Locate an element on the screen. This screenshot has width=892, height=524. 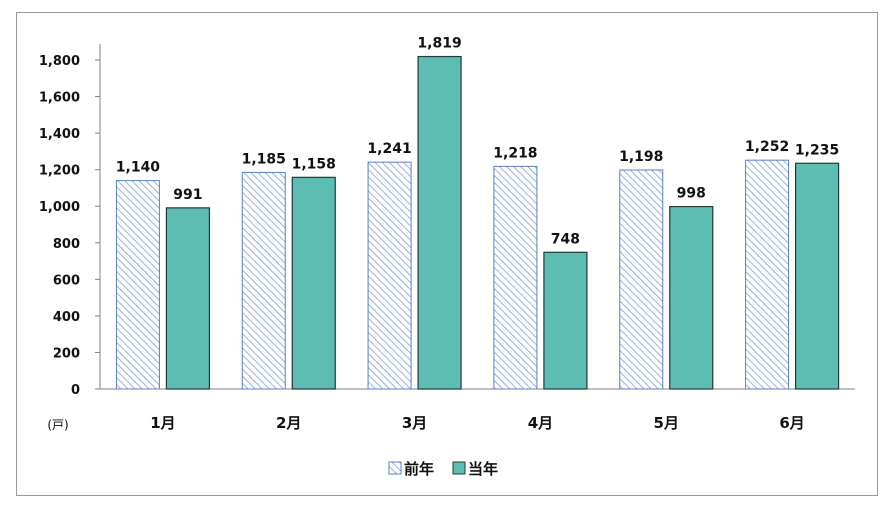
data-label-current-year: 748 is located at coordinates (565, 239).